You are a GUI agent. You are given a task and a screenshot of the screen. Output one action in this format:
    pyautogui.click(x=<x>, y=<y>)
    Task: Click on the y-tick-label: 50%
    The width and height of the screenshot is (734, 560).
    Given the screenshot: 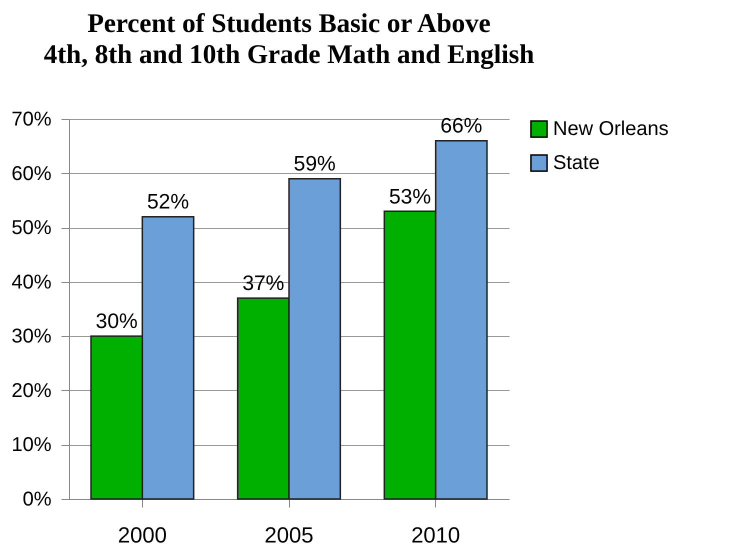 What is the action you would take?
    pyautogui.click(x=31, y=228)
    